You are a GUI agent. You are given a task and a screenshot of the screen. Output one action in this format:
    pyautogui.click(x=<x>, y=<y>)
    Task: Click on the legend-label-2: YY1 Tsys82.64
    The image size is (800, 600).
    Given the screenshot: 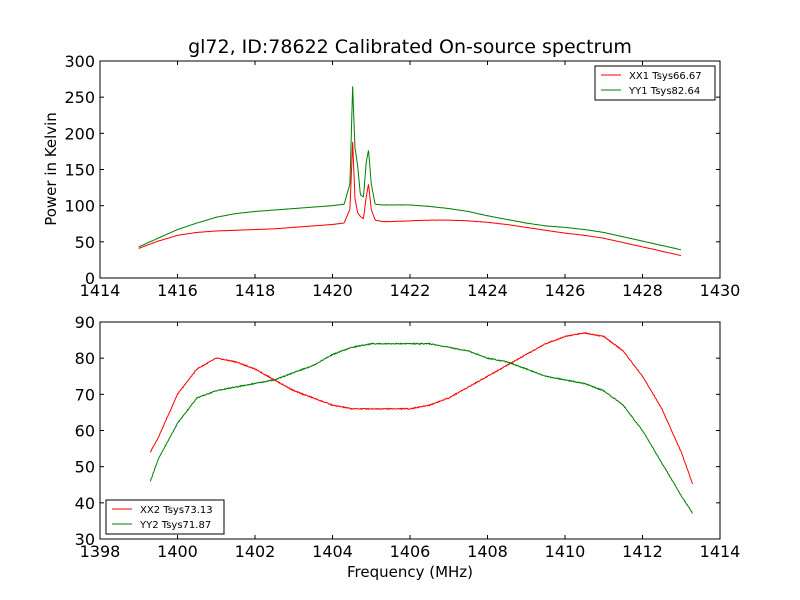 What is the action you would take?
    pyautogui.click(x=664, y=91)
    